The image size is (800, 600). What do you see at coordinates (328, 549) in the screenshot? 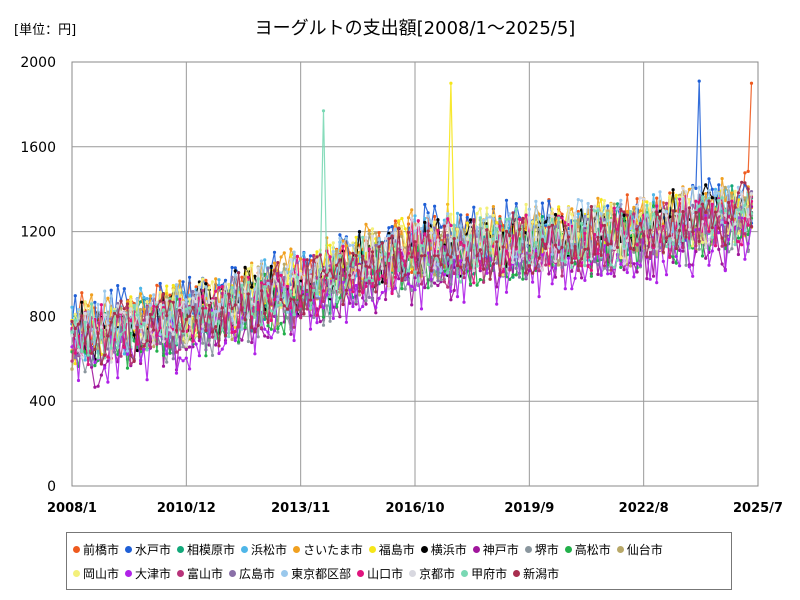
I see `legend-item: さいたま市` at bounding box center [328, 549].